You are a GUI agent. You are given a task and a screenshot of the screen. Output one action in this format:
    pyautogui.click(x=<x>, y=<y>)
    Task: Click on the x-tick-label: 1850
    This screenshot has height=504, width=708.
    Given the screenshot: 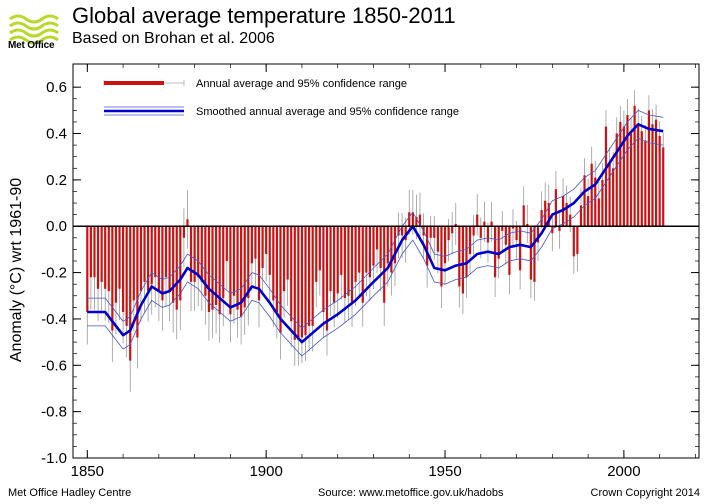 What is the action you would take?
    pyautogui.click(x=87, y=471)
    